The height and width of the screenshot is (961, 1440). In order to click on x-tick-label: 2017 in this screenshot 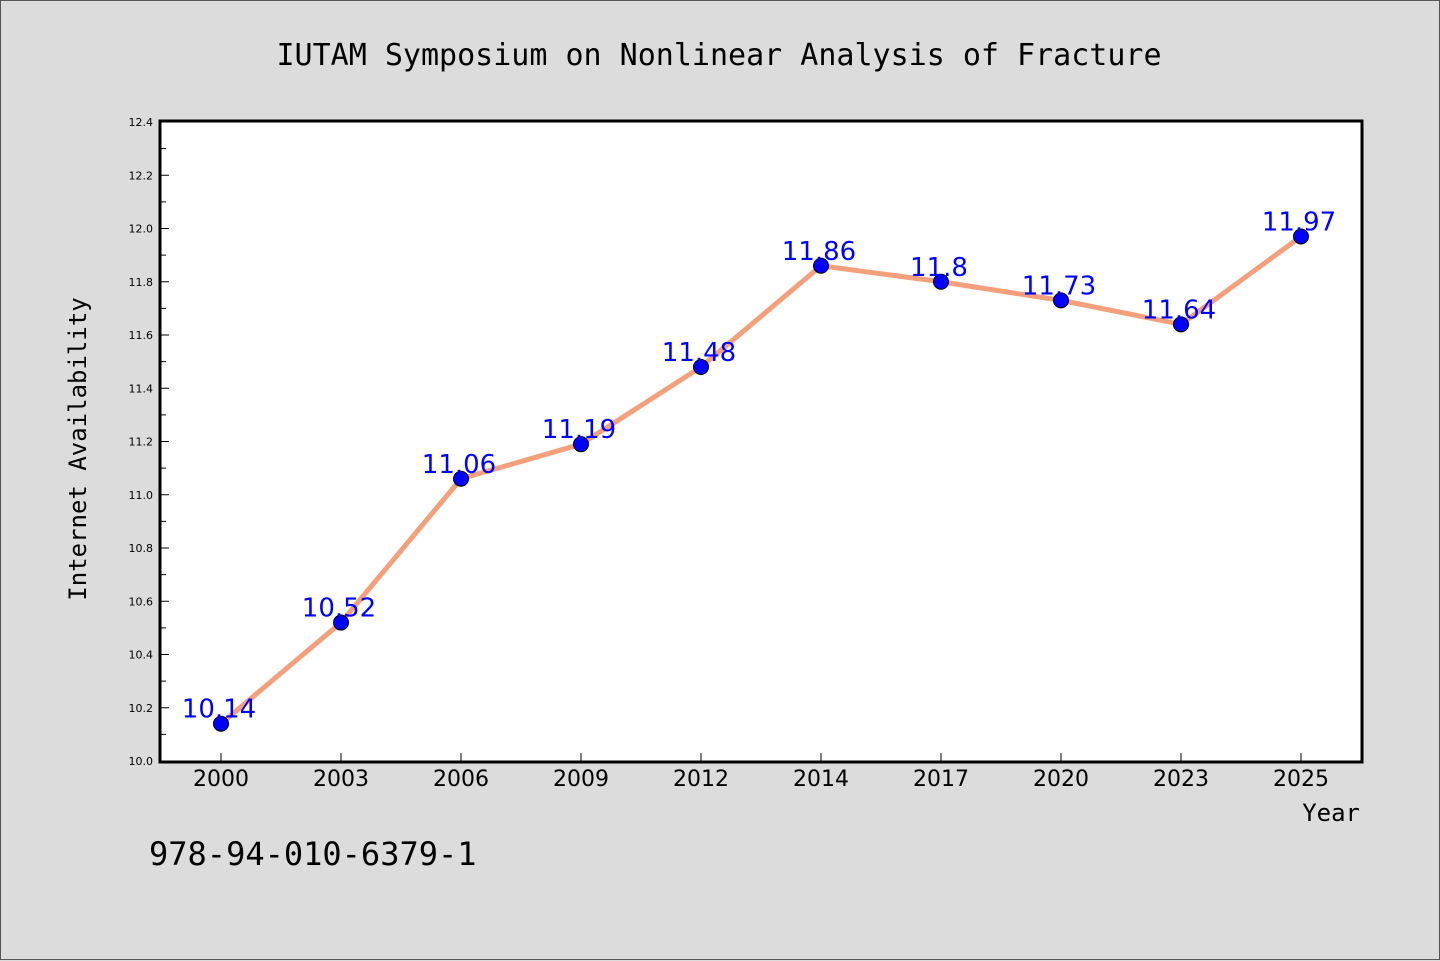, I will do `click(941, 779)`.